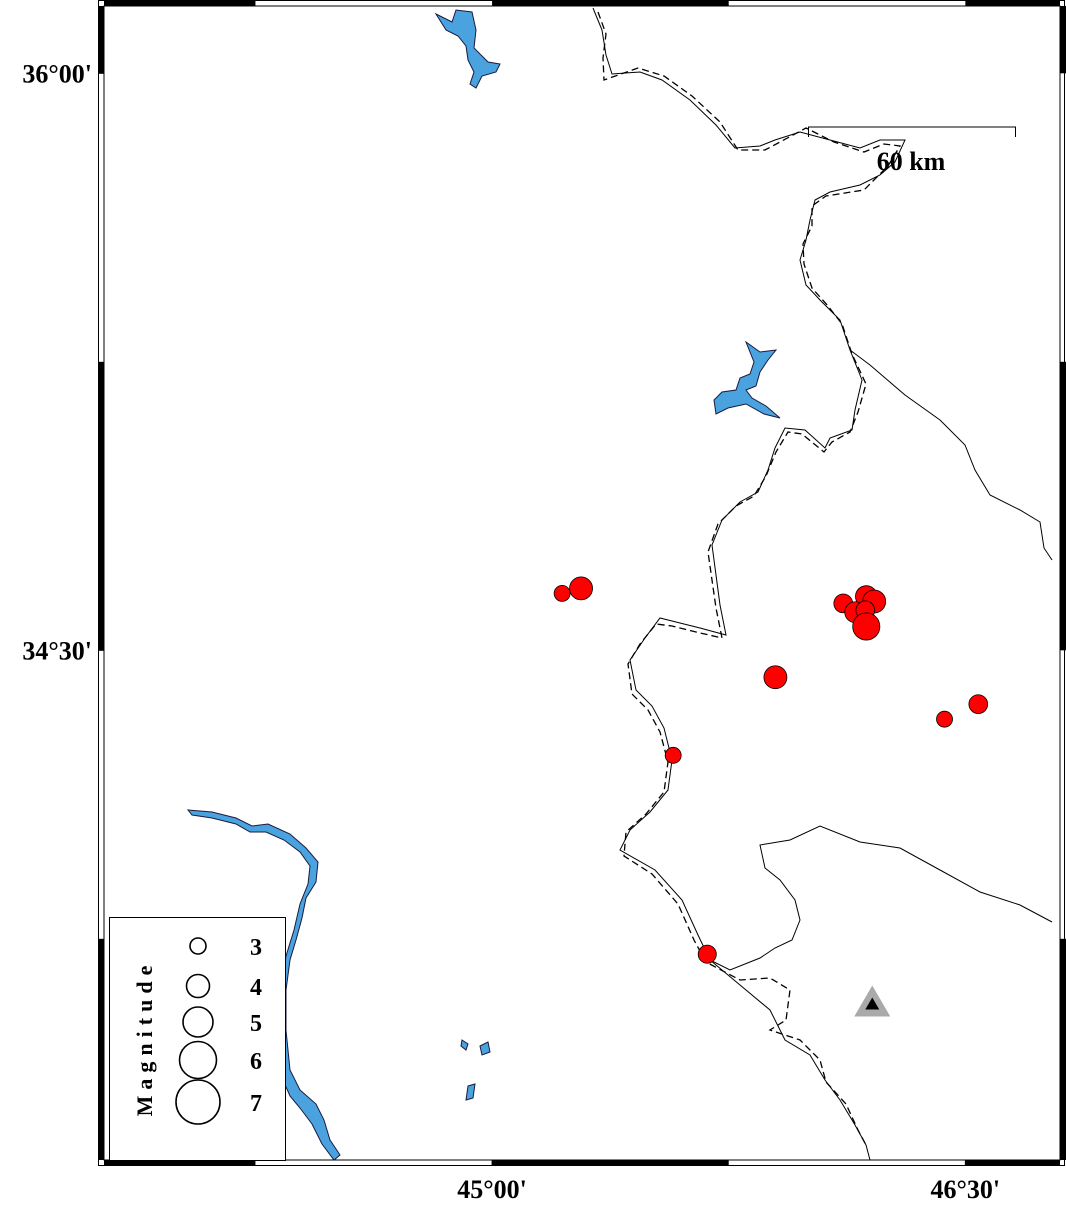 Image resolution: width=1066 pixels, height=1208 pixels. I want to click on legend-label: 6, so click(256, 1062).